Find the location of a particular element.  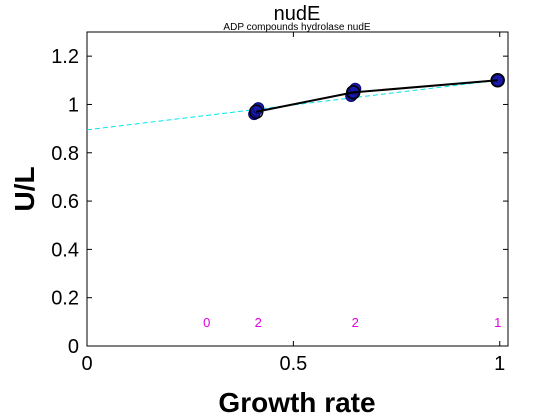

y-tick-label: 0 is located at coordinates (73, 347).